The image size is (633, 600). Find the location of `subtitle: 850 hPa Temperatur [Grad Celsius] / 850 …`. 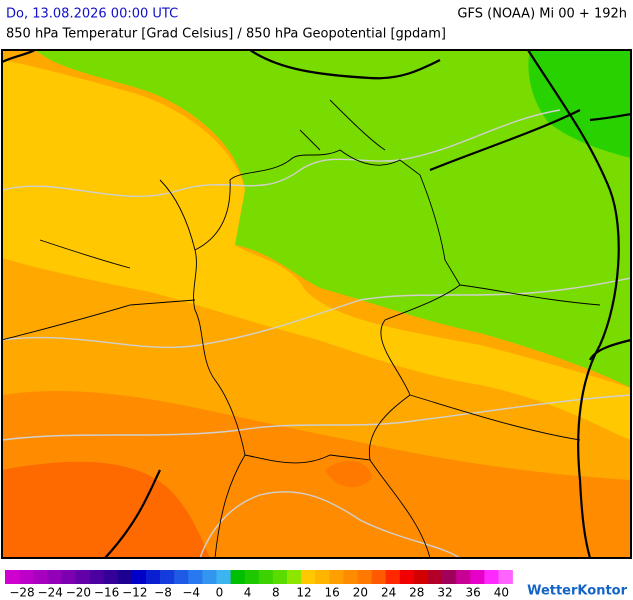

subtitle: 850 hPa Temperatur [Grad Celsius] / 850 … is located at coordinates (226, 34).